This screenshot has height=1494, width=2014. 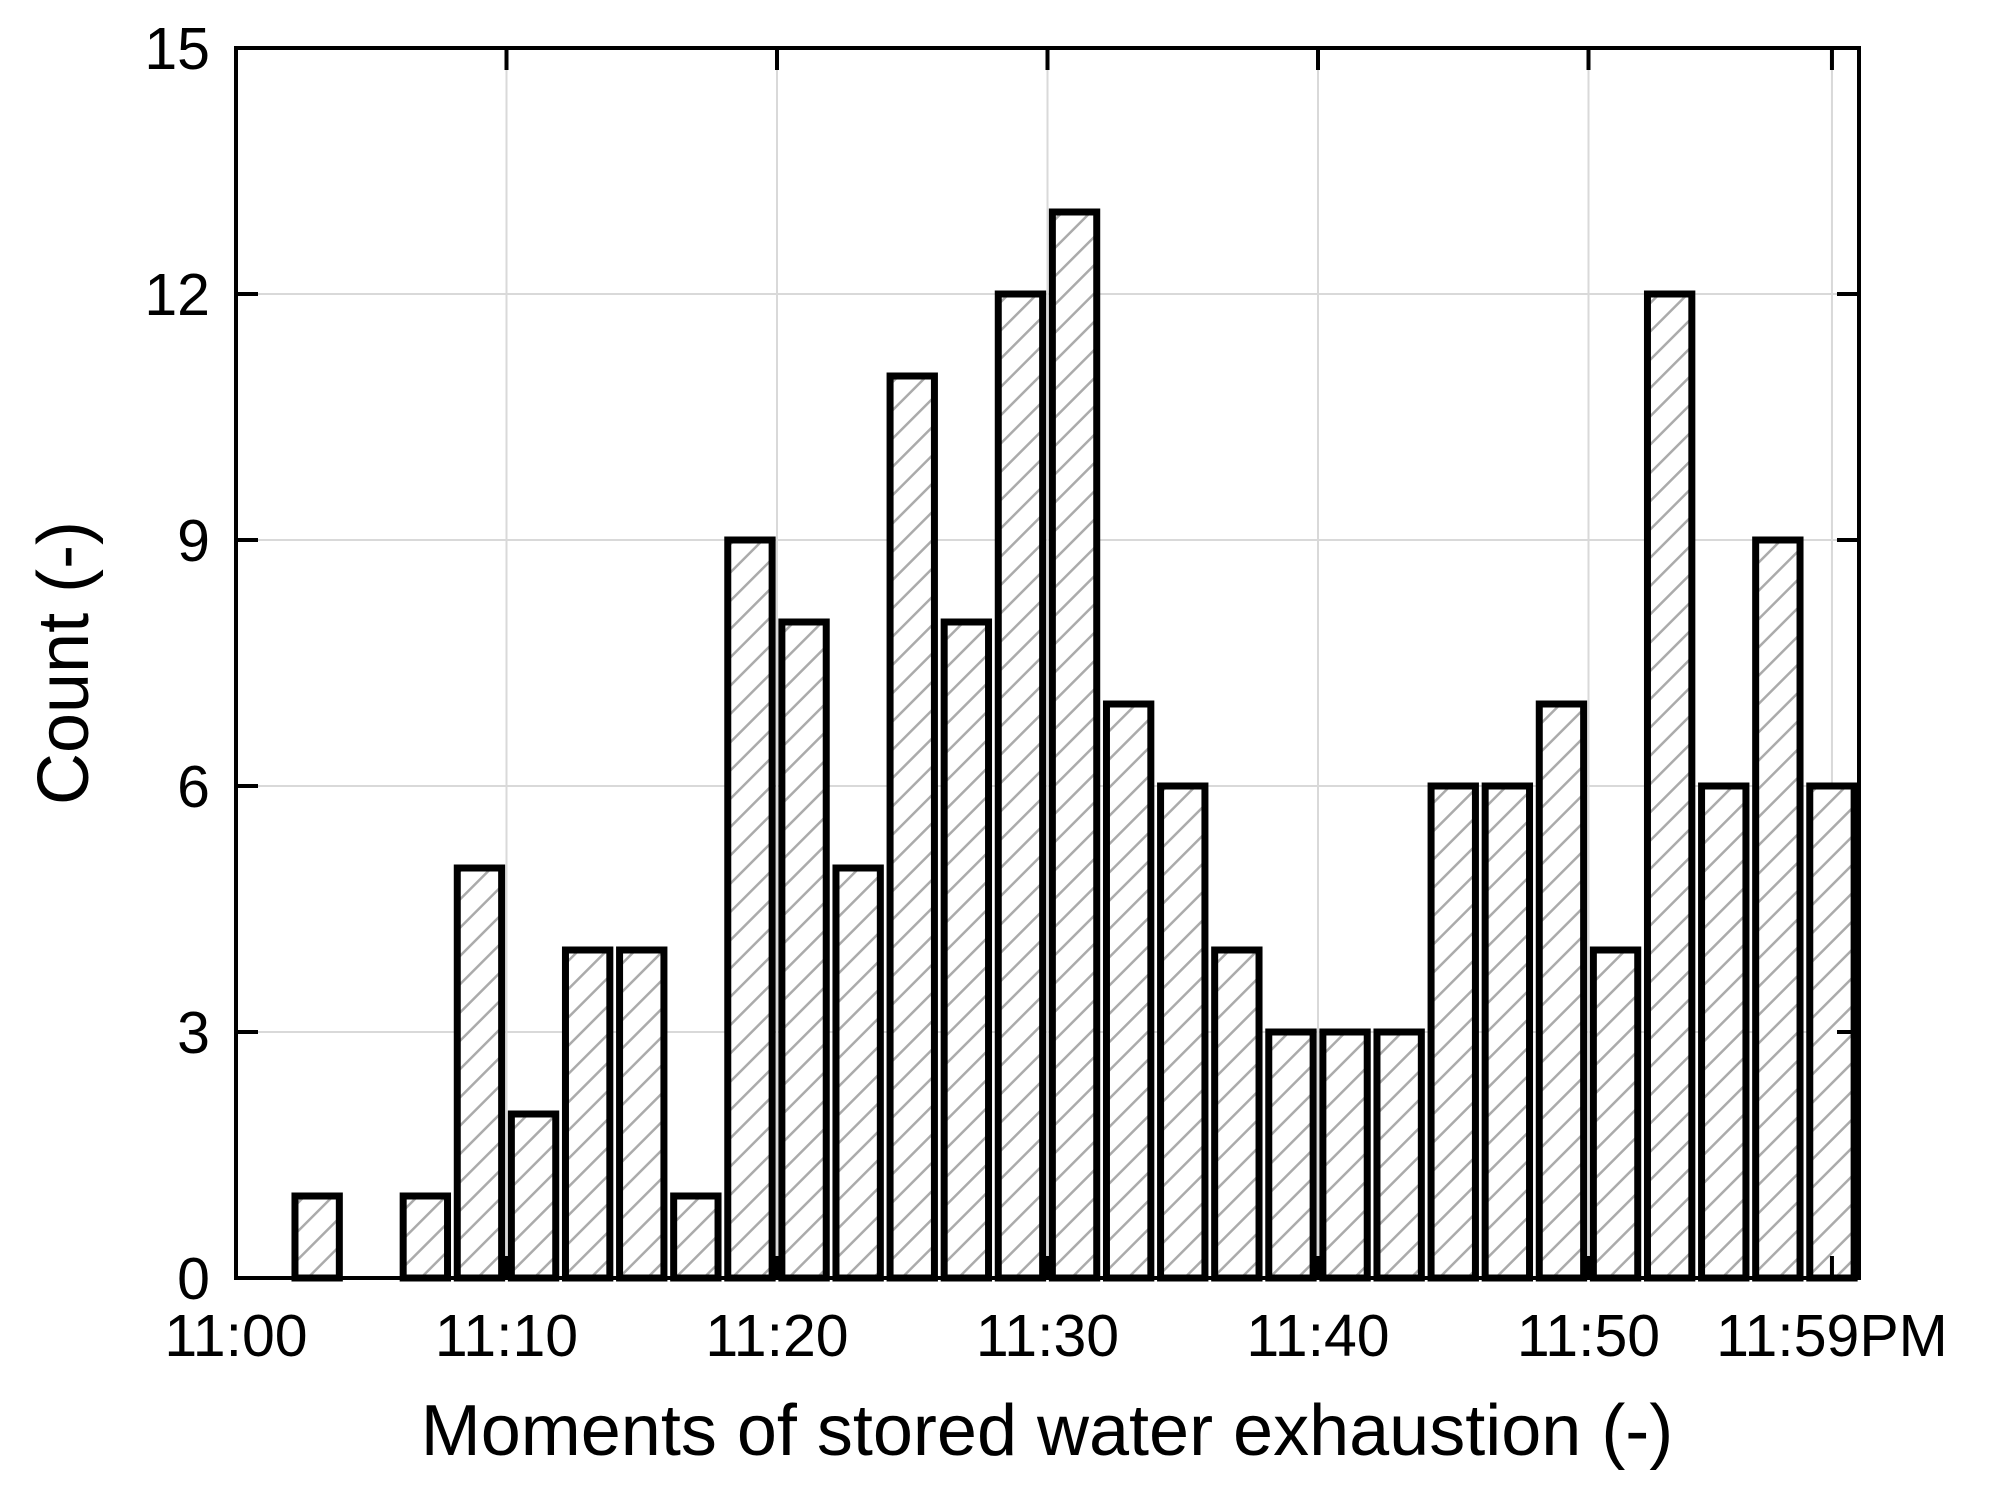 What do you see at coordinates (193, 1033) in the screenshot?
I see `y-tick-label: 3` at bounding box center [193, 1033].